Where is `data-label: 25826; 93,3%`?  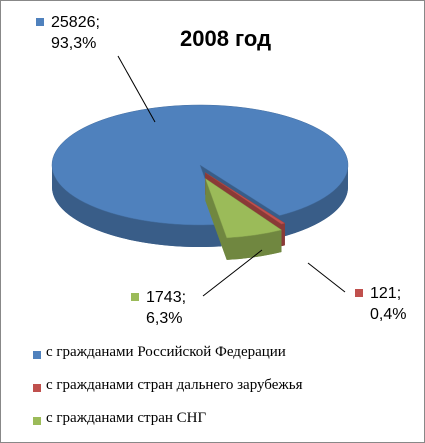
data-label: 25826; 93,3% is located at coordinates (75, 33).